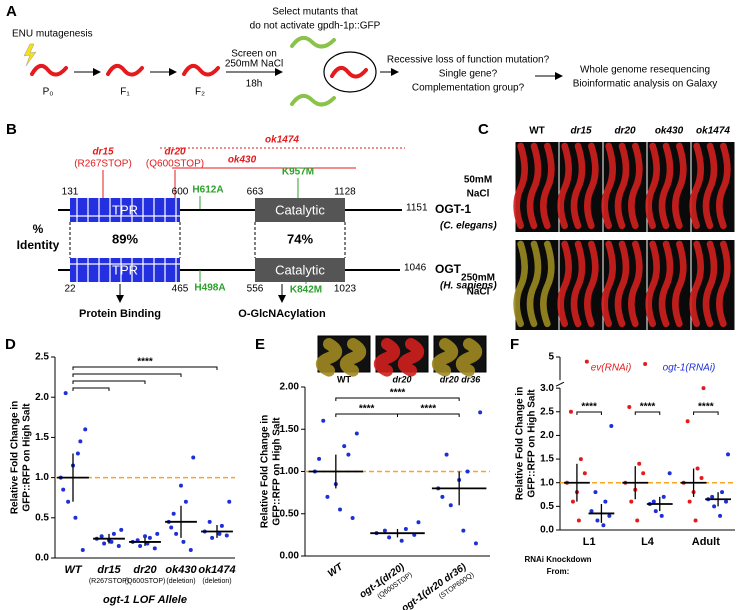  Describe the element at coordinates (103, 152) in the screenshot. I see `allele: dr15` at that location.